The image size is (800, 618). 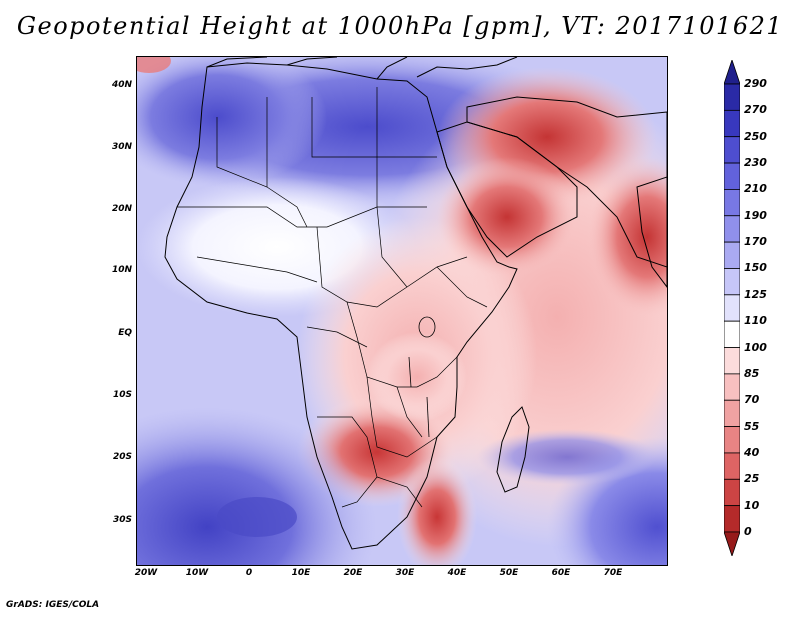 What do you see at coordinates (154, 65) in the screenshot?
I see `field-nw-red-tip` at bounding box center [154, 65].